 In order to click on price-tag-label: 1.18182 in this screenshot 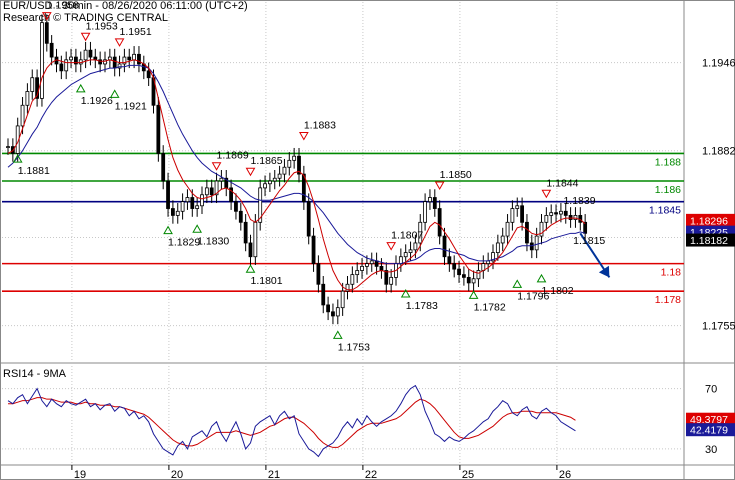, I will do `click(709, 241)`.